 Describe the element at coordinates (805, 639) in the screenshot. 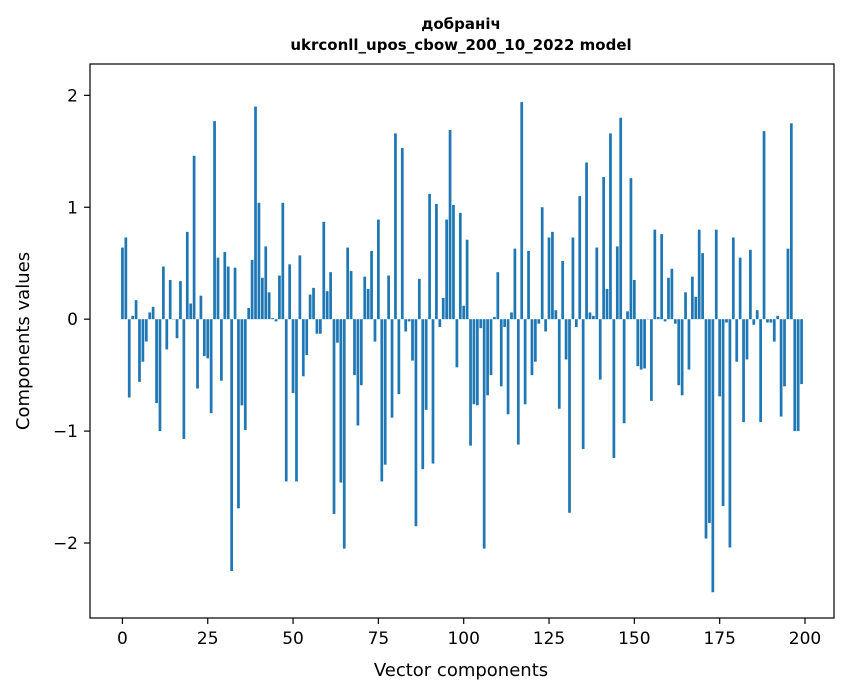

I see `x-tick-label: 200` at that location.